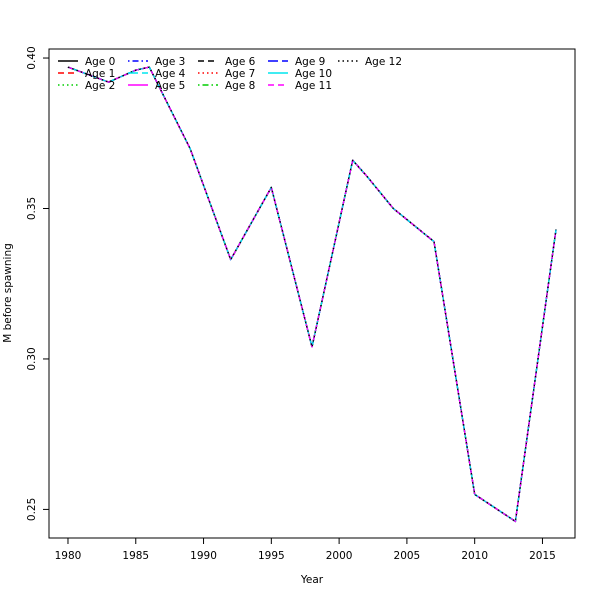 The image size is (600, 600). I want to click on y-tick-label: 0.35, so click(32, 208).